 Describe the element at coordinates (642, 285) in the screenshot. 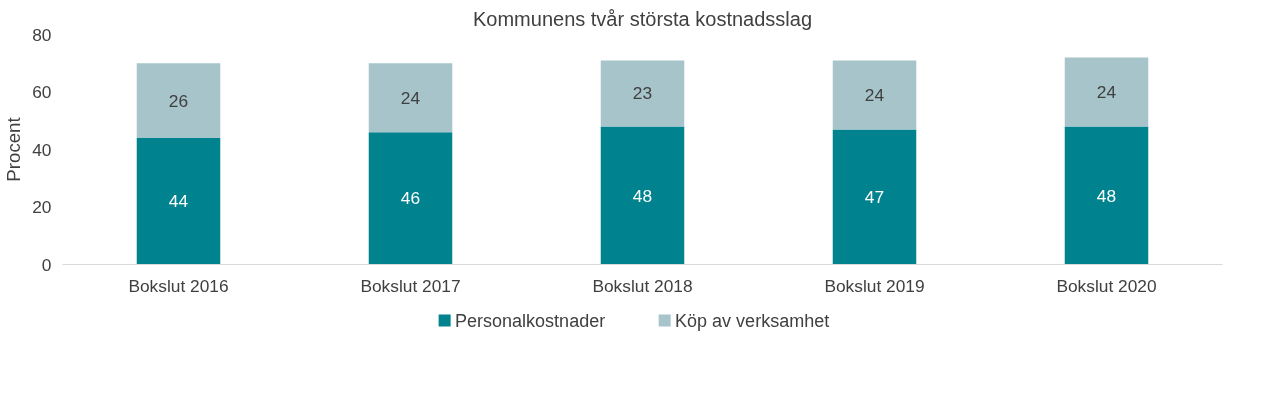

I see `x-tick-label: Bokslut 2018` at that location.